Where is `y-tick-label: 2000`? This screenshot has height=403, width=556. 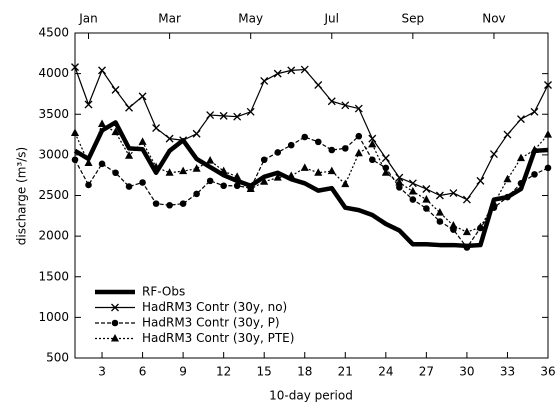 y-tick-label: 2000 is located at coordinates (53, 236).